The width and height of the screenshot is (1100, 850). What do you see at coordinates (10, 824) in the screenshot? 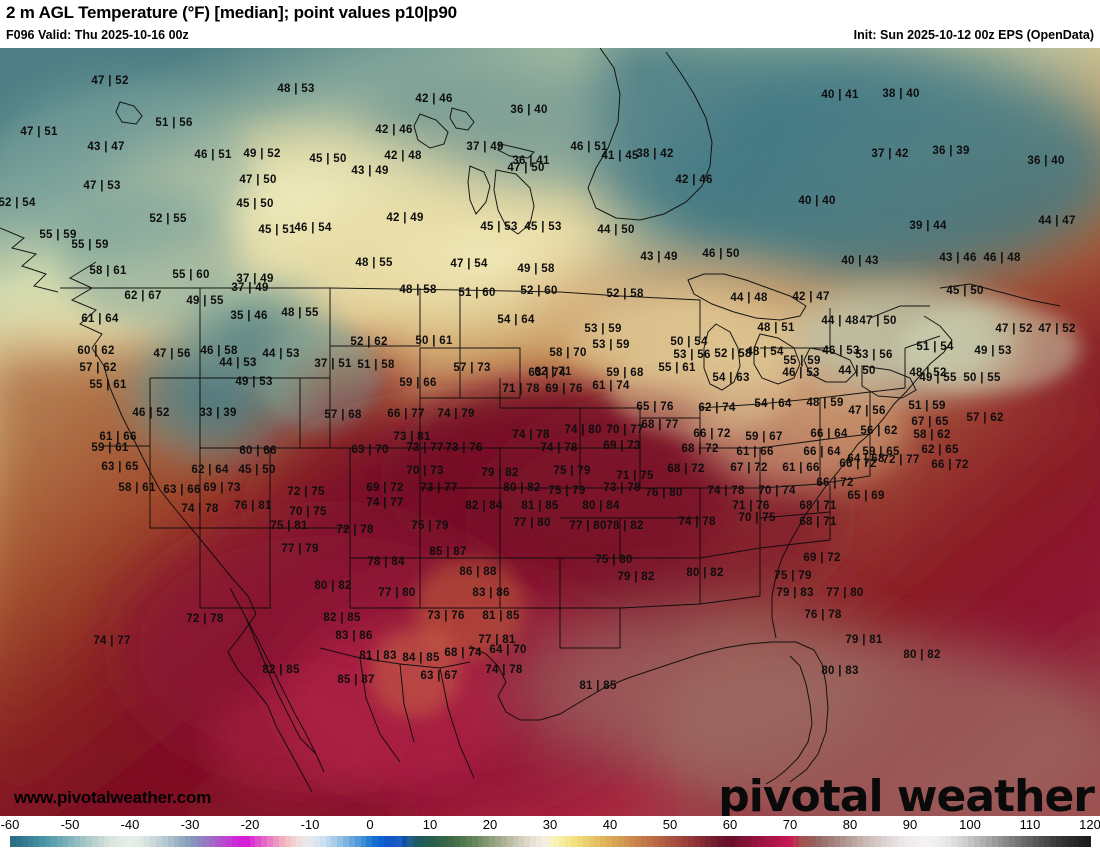
I see `colorbar-tick-label: -60` at bounding box center [10, 824].